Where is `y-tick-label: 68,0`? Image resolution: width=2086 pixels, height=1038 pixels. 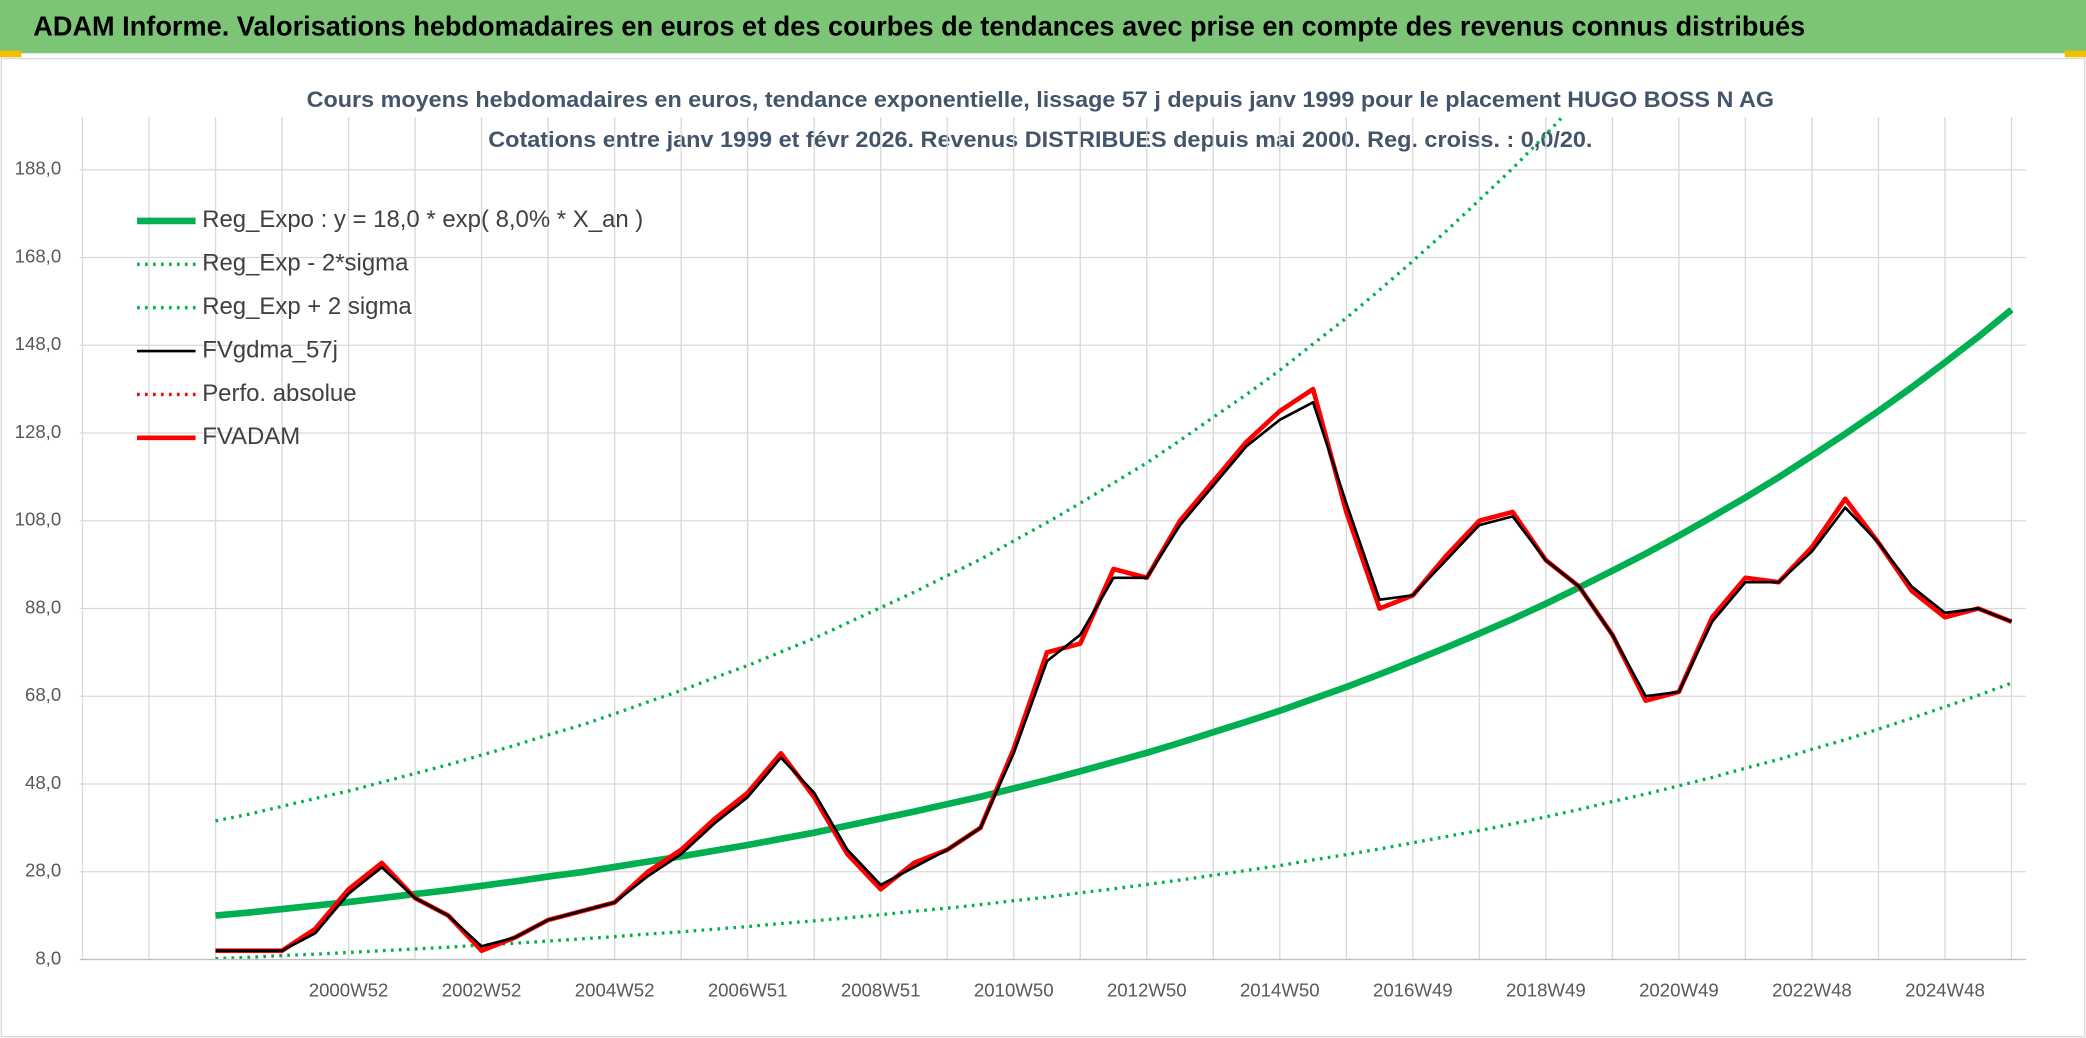
y-tick-label: 68,0 is located at coordinates (43, 694).